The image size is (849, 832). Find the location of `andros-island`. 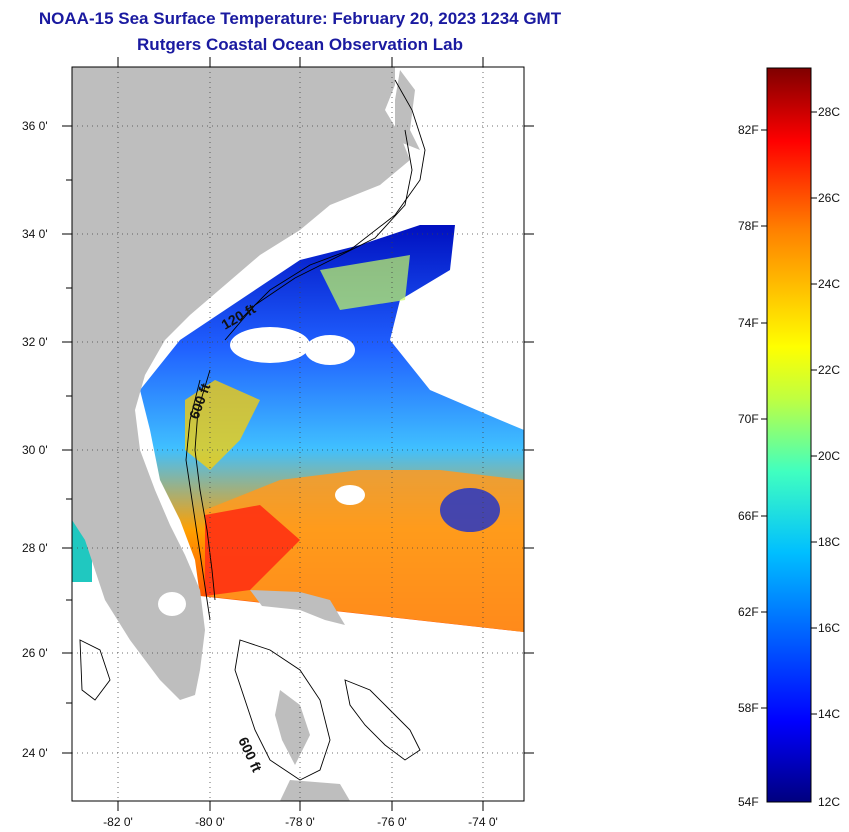

andros-island is located at coordinates (292, 727).